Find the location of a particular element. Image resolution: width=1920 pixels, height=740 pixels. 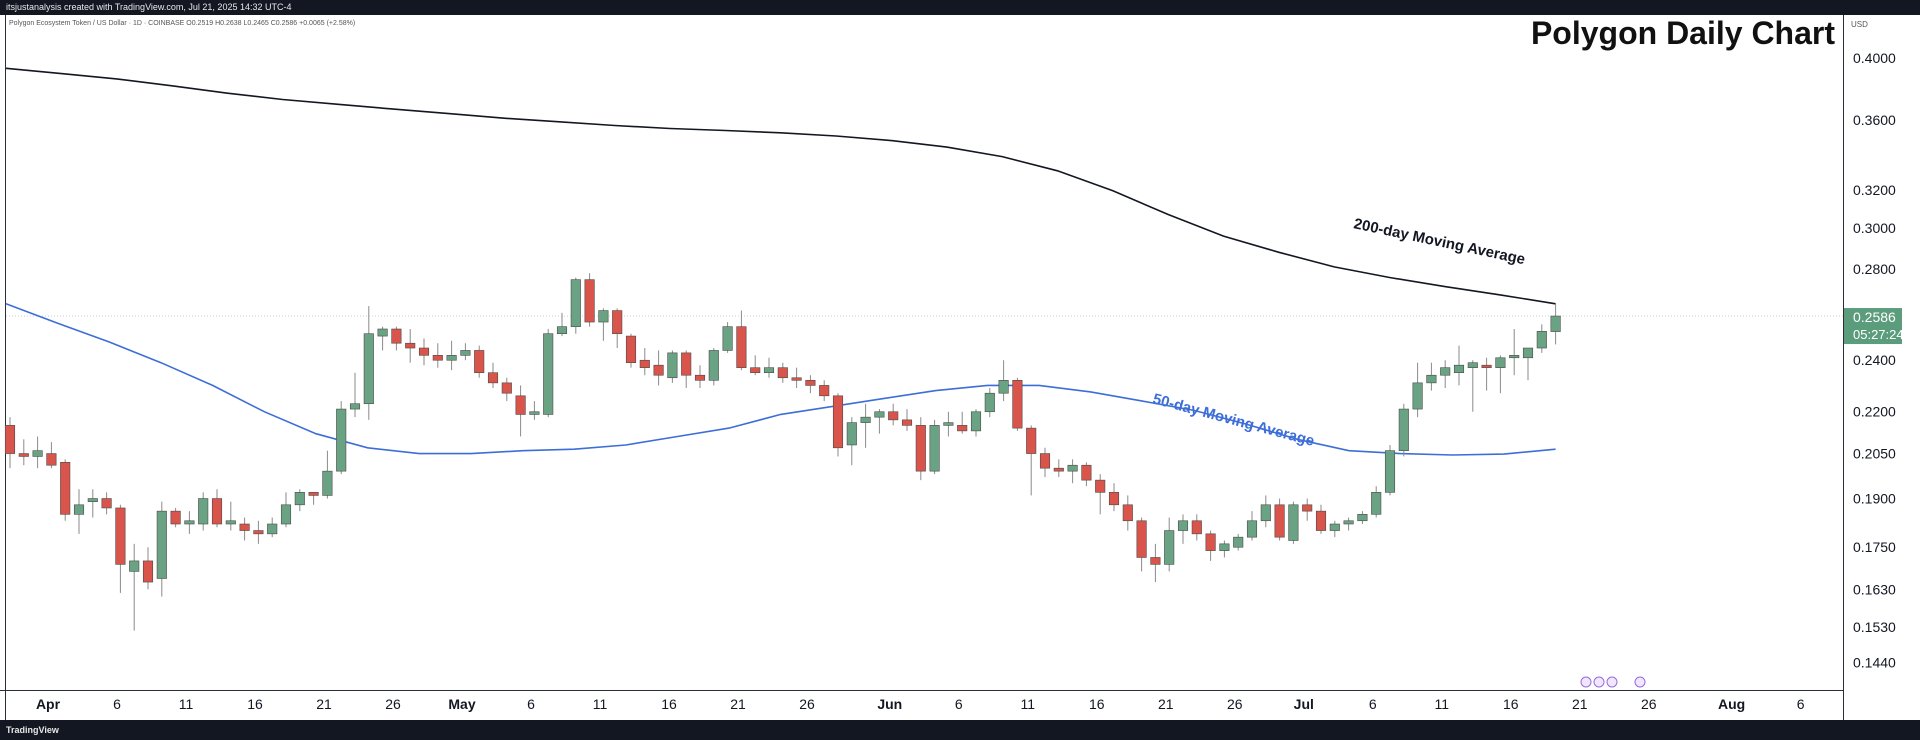

last-price-tag is located at coordinates (1873, 326).